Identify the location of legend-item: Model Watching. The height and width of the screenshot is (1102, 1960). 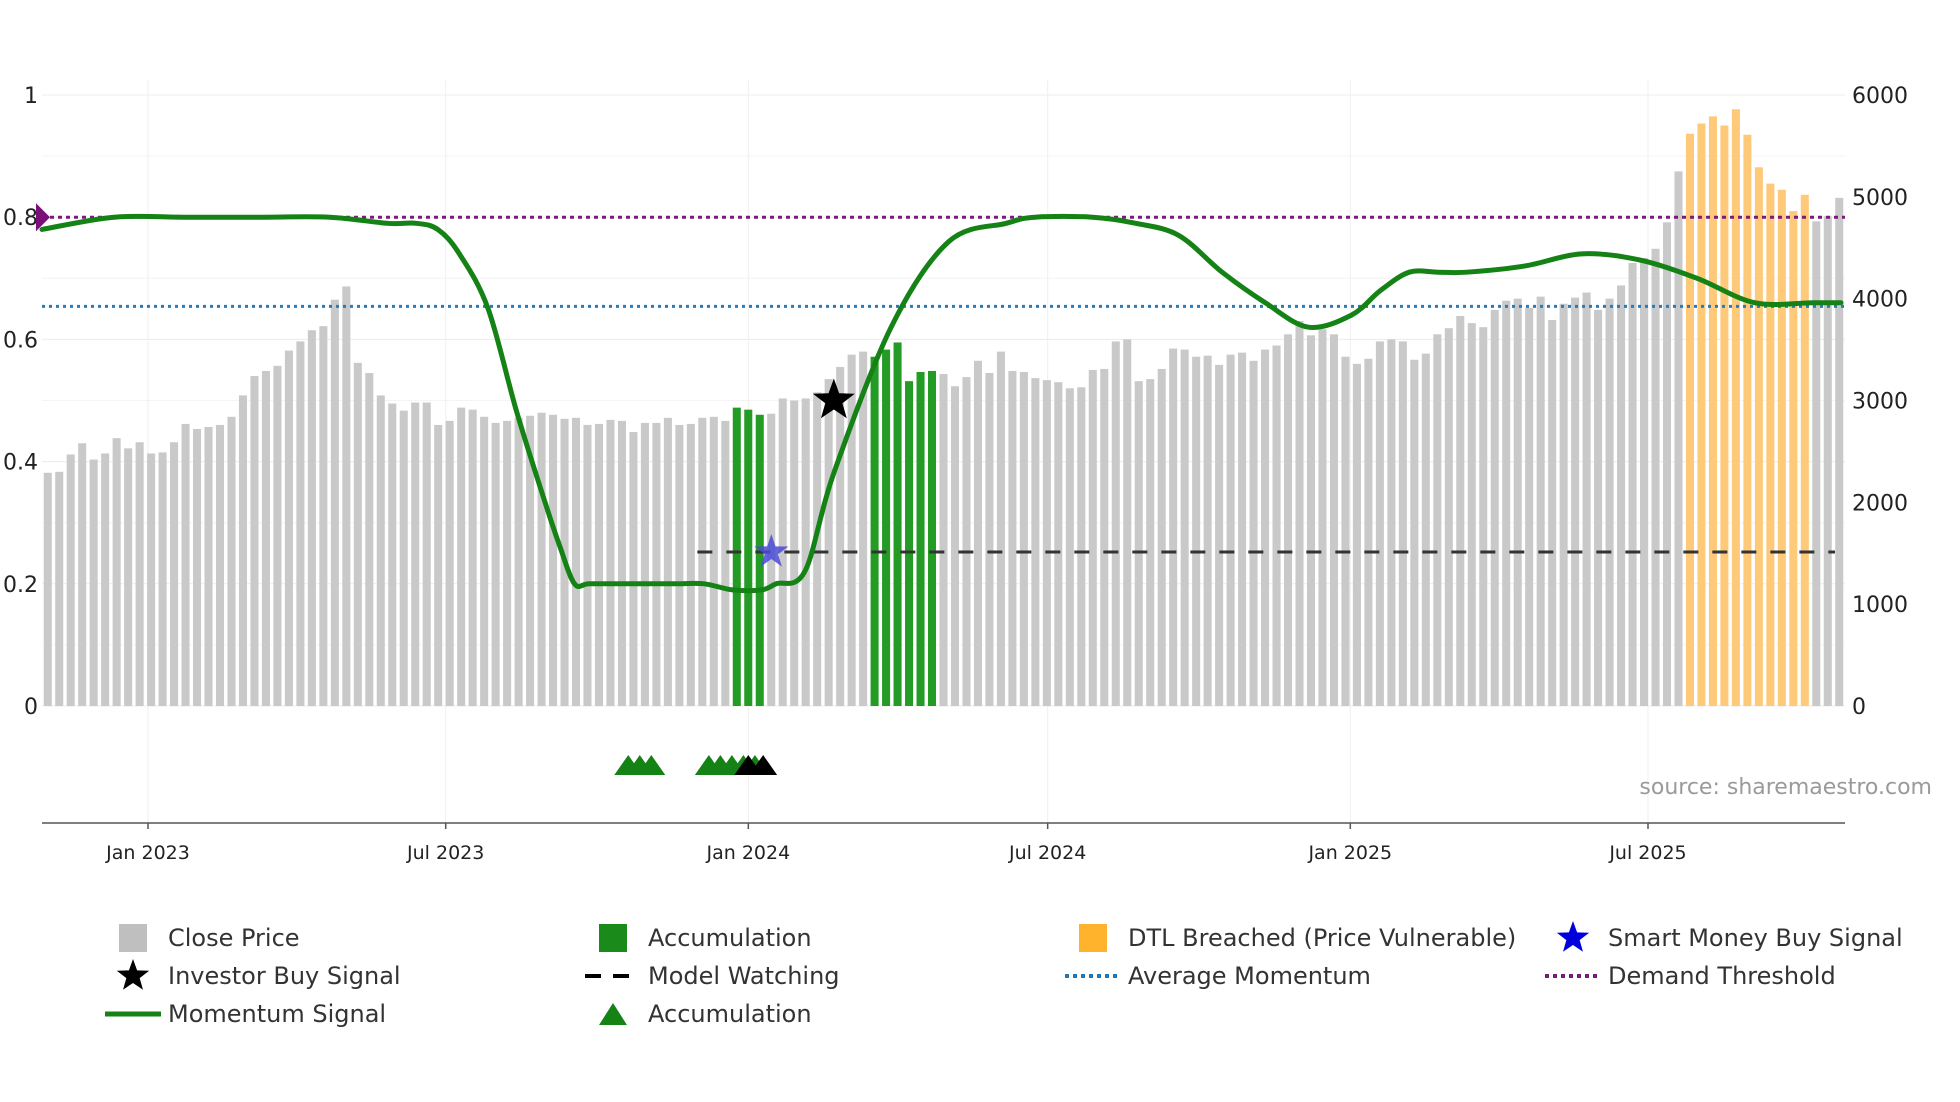
(709, 976).